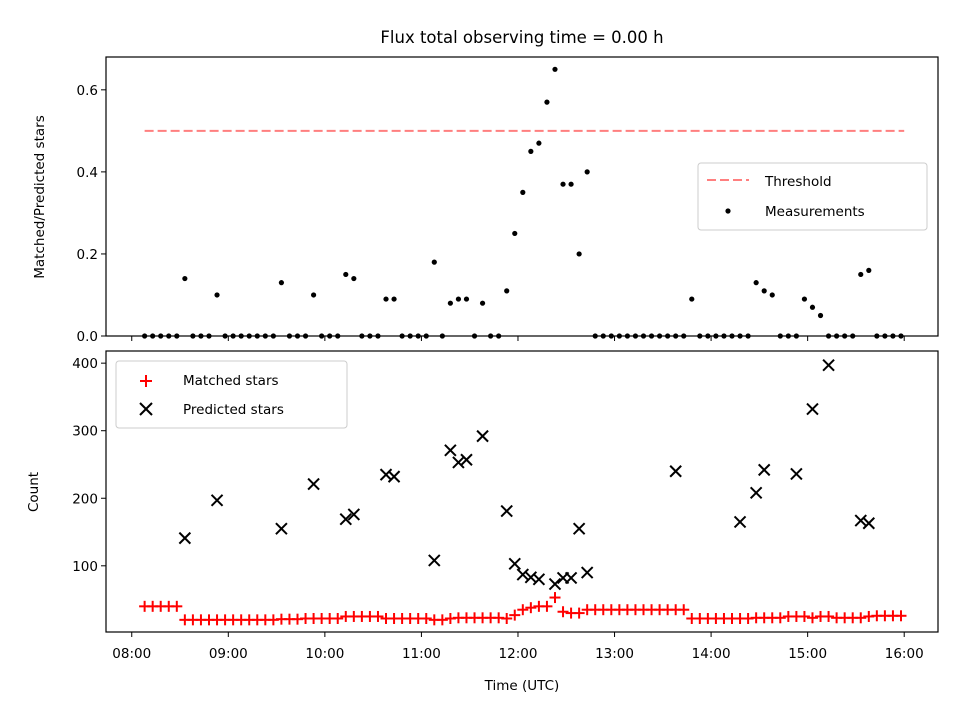 Image resolution: width=960 pixels, height=724 pixels. I want to click on bottom-x-tick-label: 08:00, so click(131, 654).